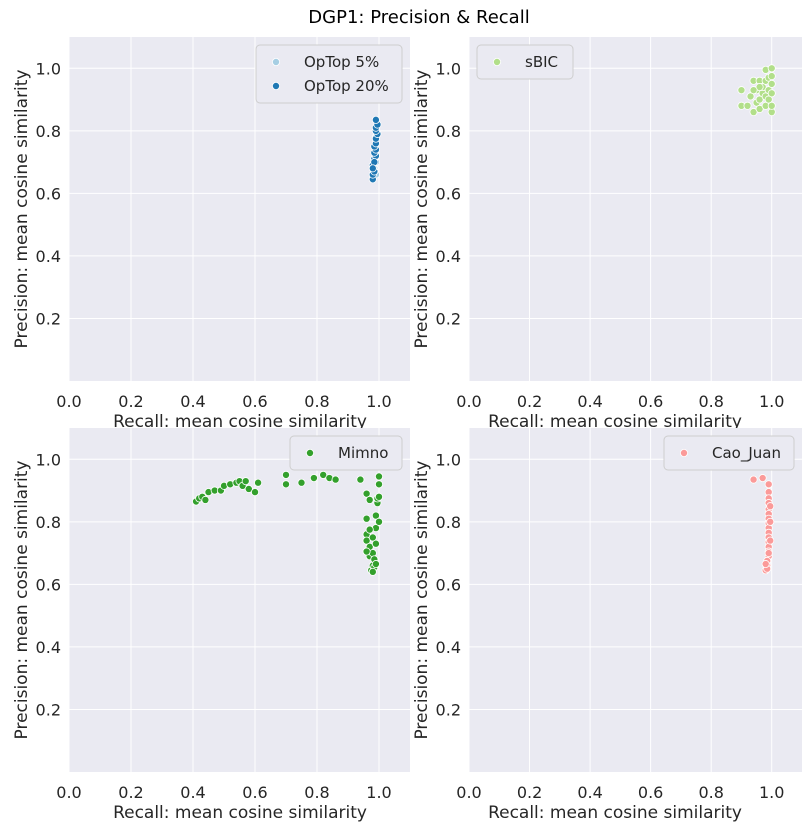 The height and width of the screenshot is (825, 802). I want to click on legend: Cao_Juan, so click(729, 453).